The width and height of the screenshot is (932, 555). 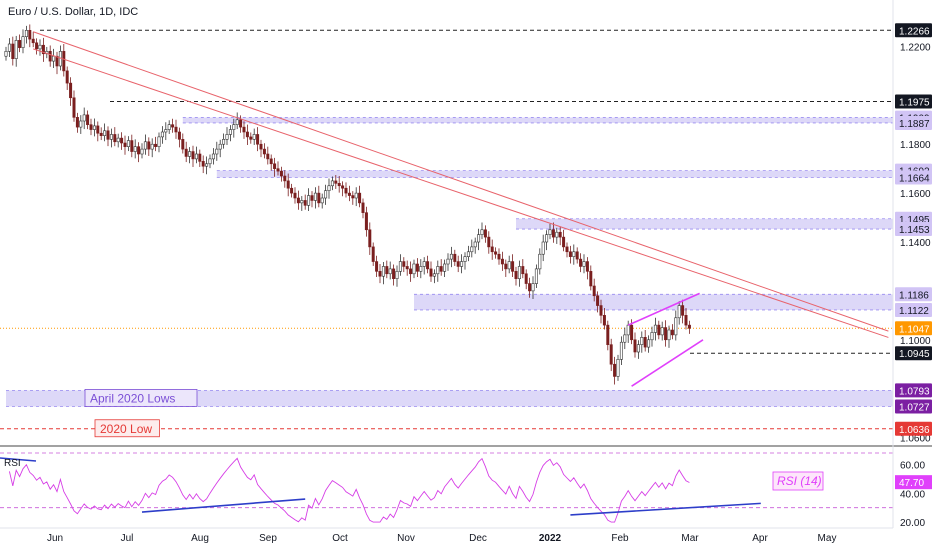 I want to click on x-label-3: Sep, so click(x=268, y=538).